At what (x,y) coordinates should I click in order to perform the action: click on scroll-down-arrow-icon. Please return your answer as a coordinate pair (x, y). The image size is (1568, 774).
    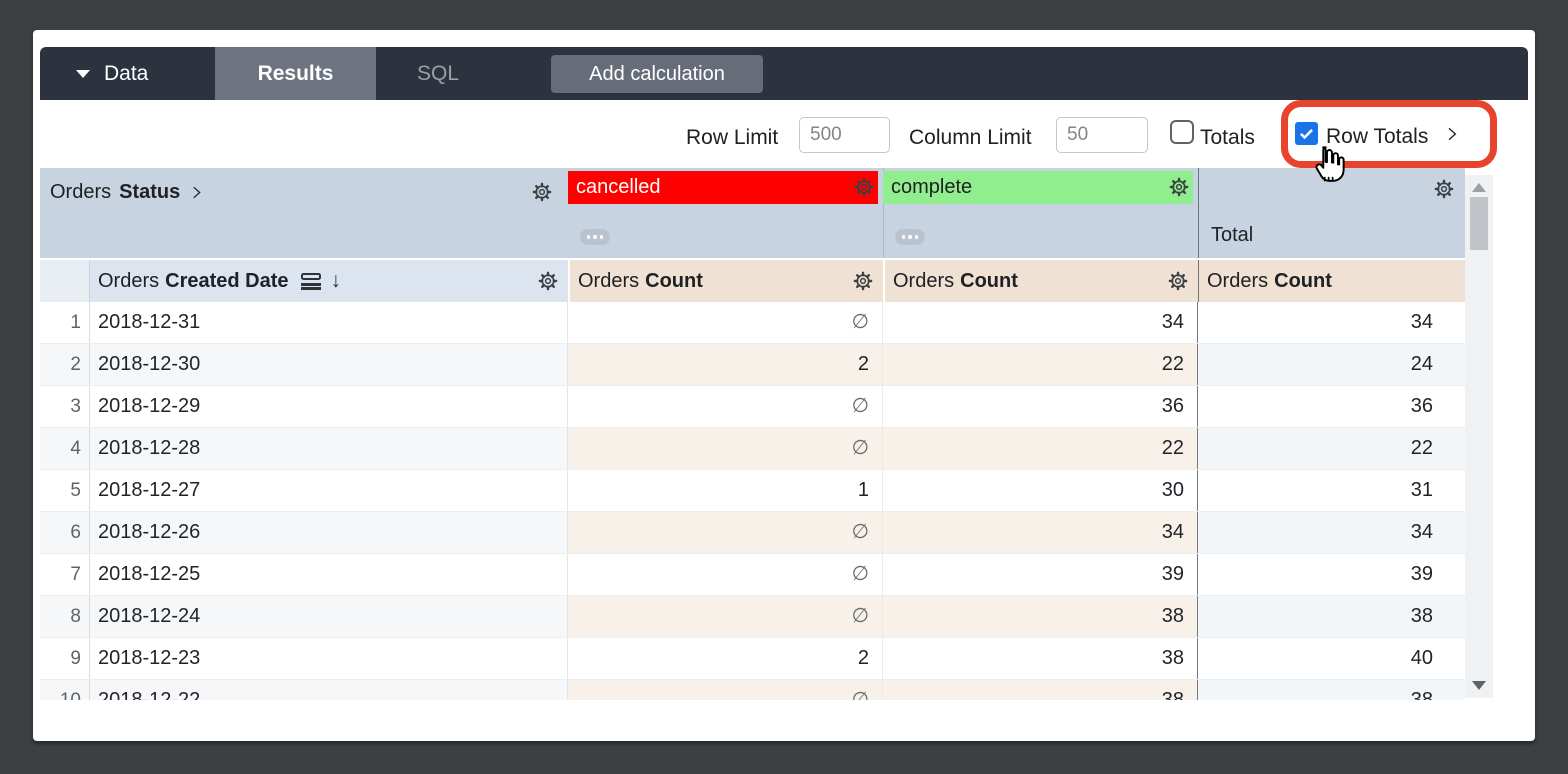
    Looking at the image, I should click on (1479, 685).